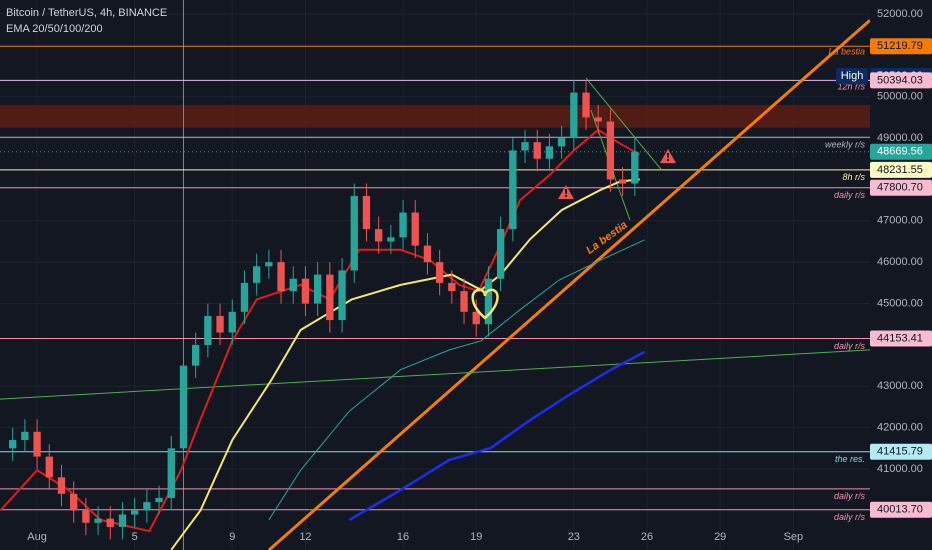 This screenshot has width=932, height=550. What do you see at coordinates (900, 428) in the screenshot?
I see `y-tick-label: 42000.00` at bounding box center [900, 428].